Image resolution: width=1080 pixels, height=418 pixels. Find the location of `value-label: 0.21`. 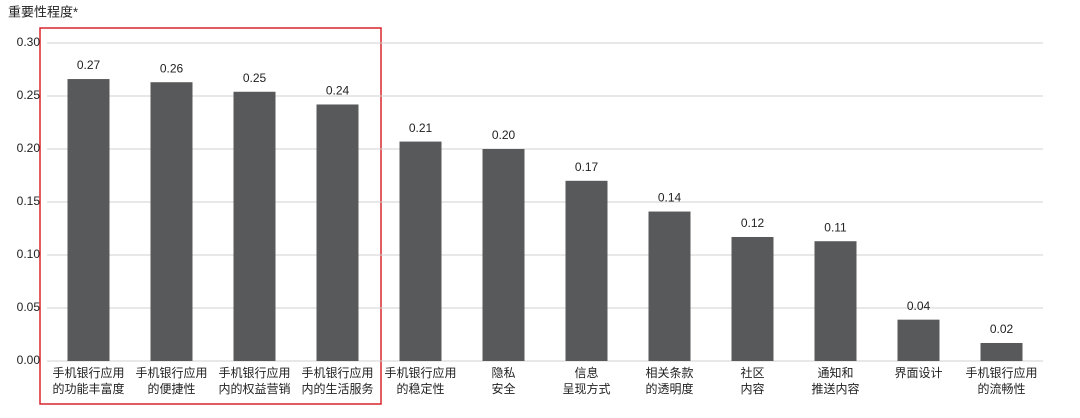

value-label: 0.21 is located at coordinates (421, 128).